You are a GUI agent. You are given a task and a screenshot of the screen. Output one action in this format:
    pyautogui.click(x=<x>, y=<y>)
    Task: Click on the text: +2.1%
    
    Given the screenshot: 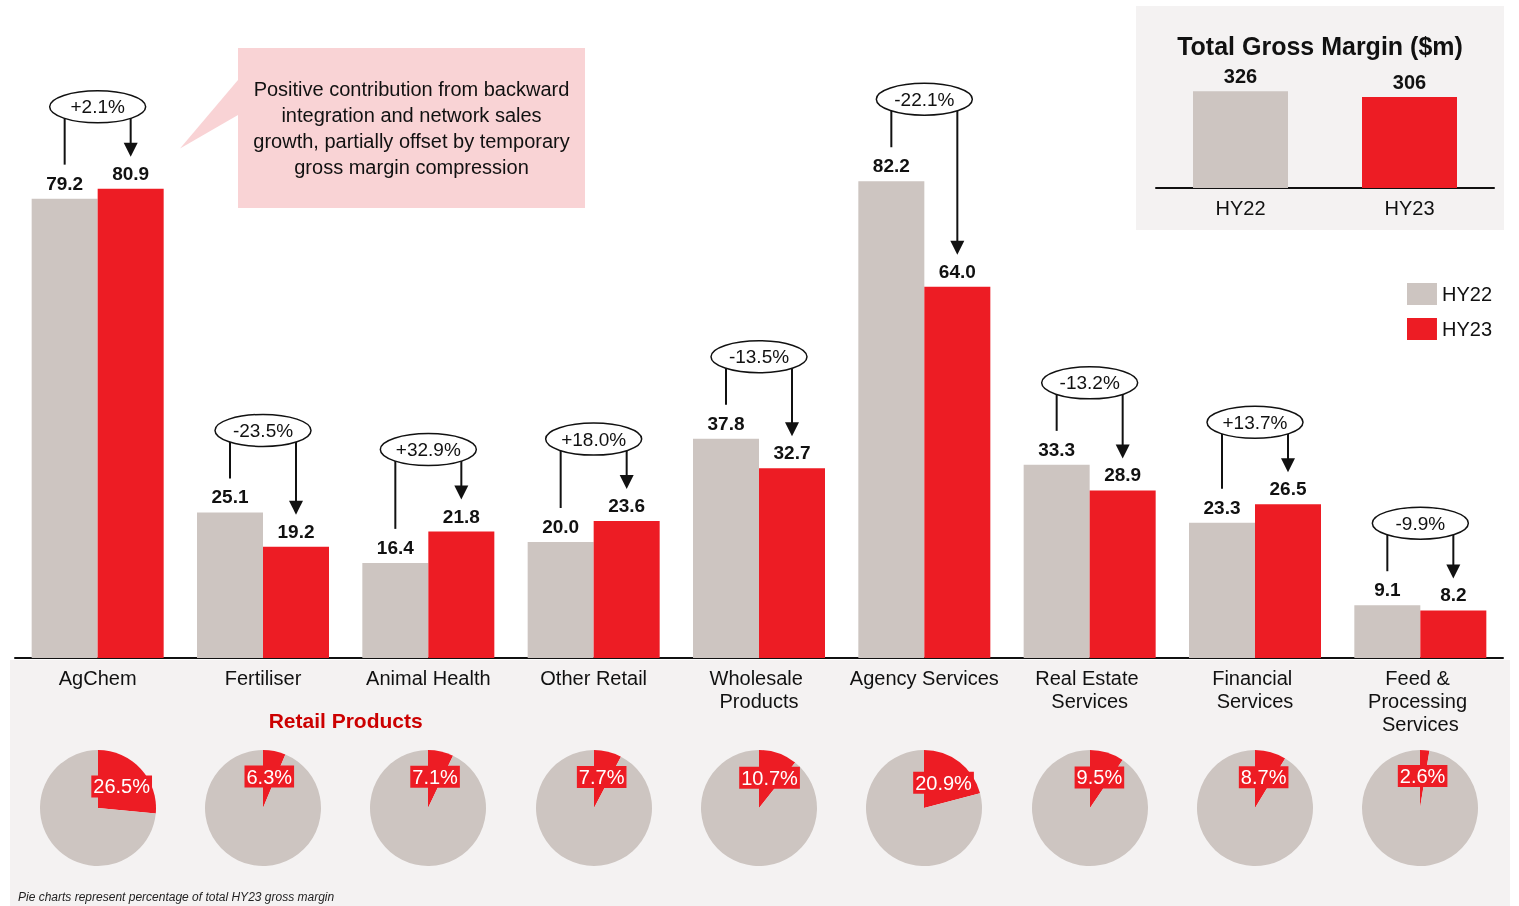 What is the action you would take?
    pyautogui.click(x=97, y=107)
    